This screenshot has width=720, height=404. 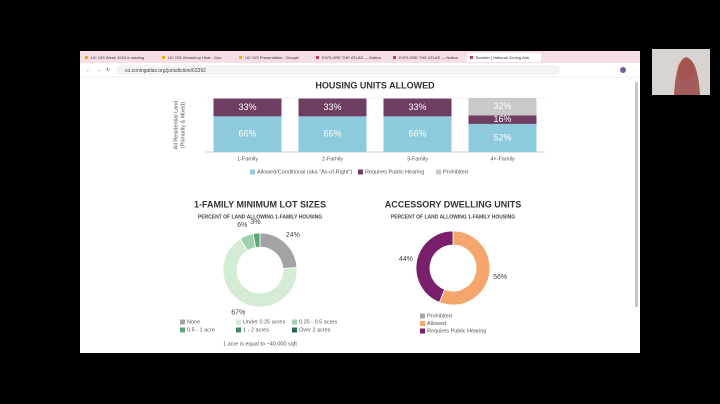 I want to click on chart-title: ACCESSORY DWELLING UNITS, so click(x=453, y=204).